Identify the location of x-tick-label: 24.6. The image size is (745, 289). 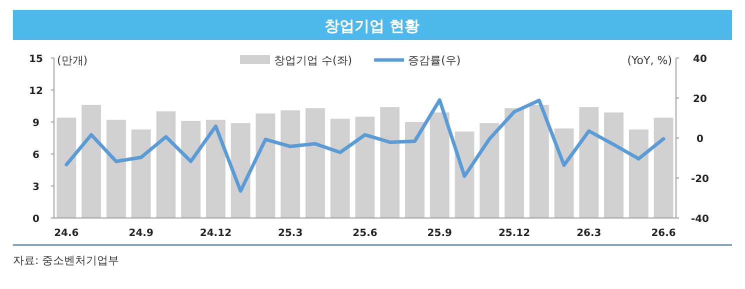
(66, 233).